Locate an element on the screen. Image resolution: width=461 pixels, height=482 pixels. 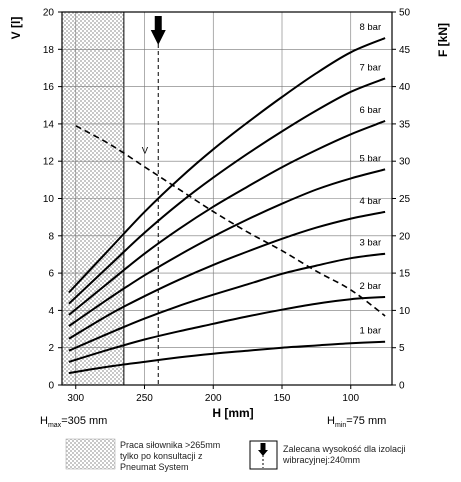
y-left-tick-label: 6 is located at coordinates (51, 274).